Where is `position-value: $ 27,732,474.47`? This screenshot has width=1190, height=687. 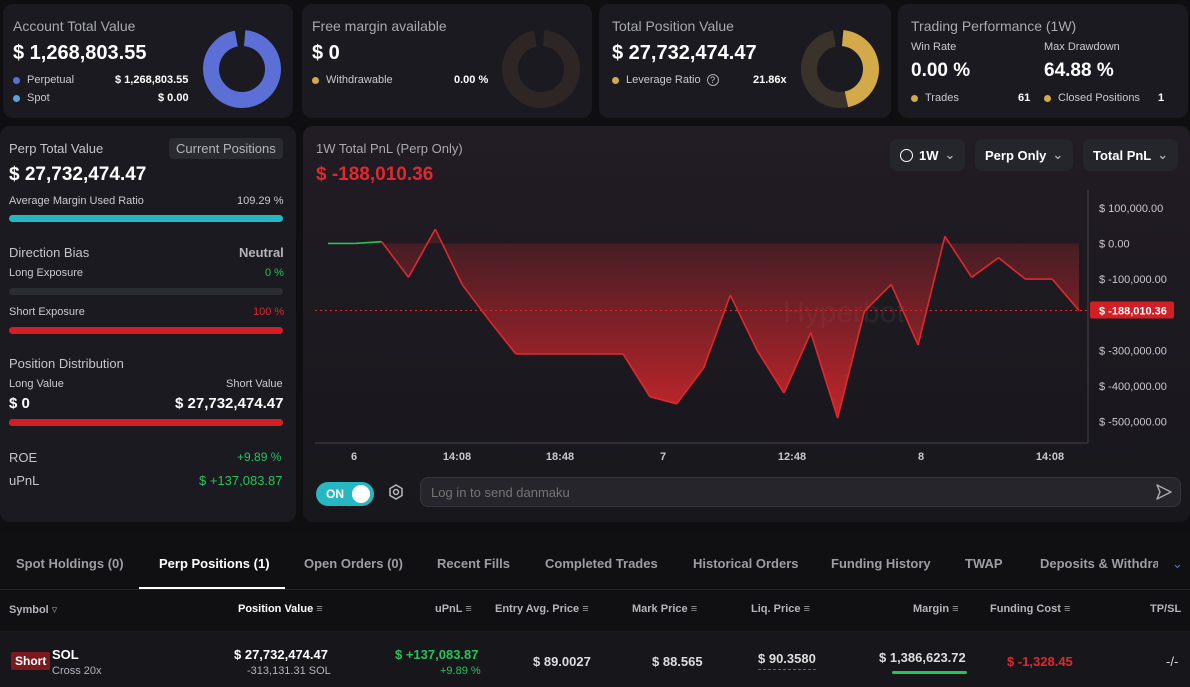 position-value: $ 27,732,474.47 is located at coordinates (684, 53).